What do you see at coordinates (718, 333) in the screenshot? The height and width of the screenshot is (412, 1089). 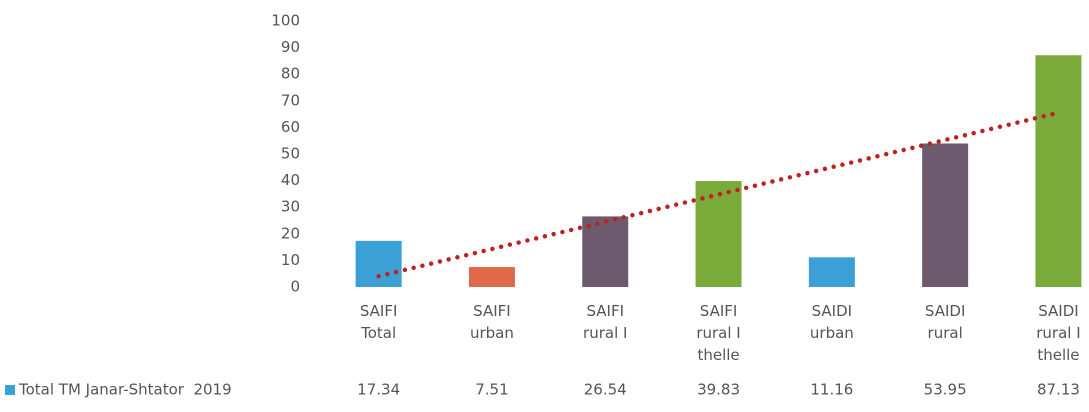 I see `x-tick-label: SAIFI rural I thelle` at bounding box center [718, 333].